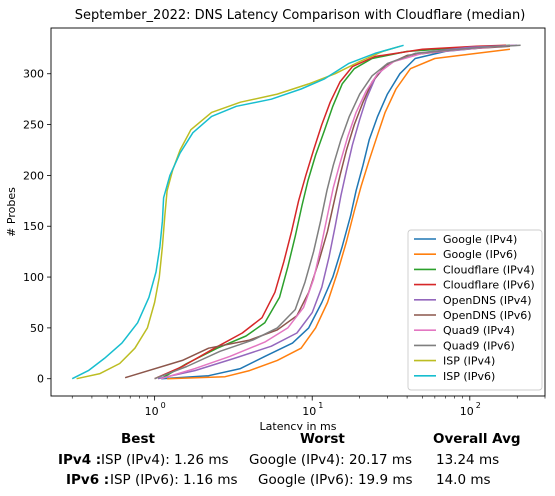 The image size is (555, 496). Describe the element at coordinates (40, 379) in the screenshot. I see `y-tick-label: 0` at that location.